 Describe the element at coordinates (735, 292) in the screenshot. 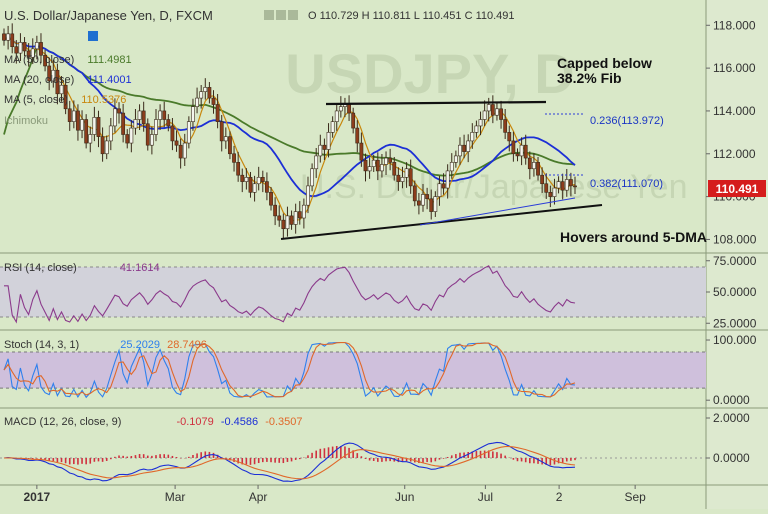

I see `price-axis-label: 50.0000` at that location.